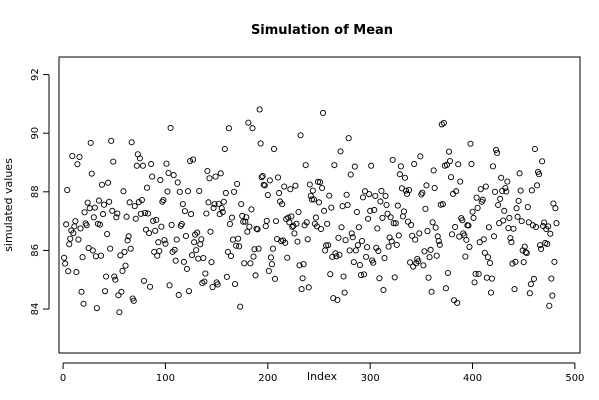 Image resolution: width=599 pixels, height=400 pixels. What do you see at coordinates (40, 191) in the screenshot?
I see `y-axis: 84 86 88 90 92` at bounding box center [40, 191].